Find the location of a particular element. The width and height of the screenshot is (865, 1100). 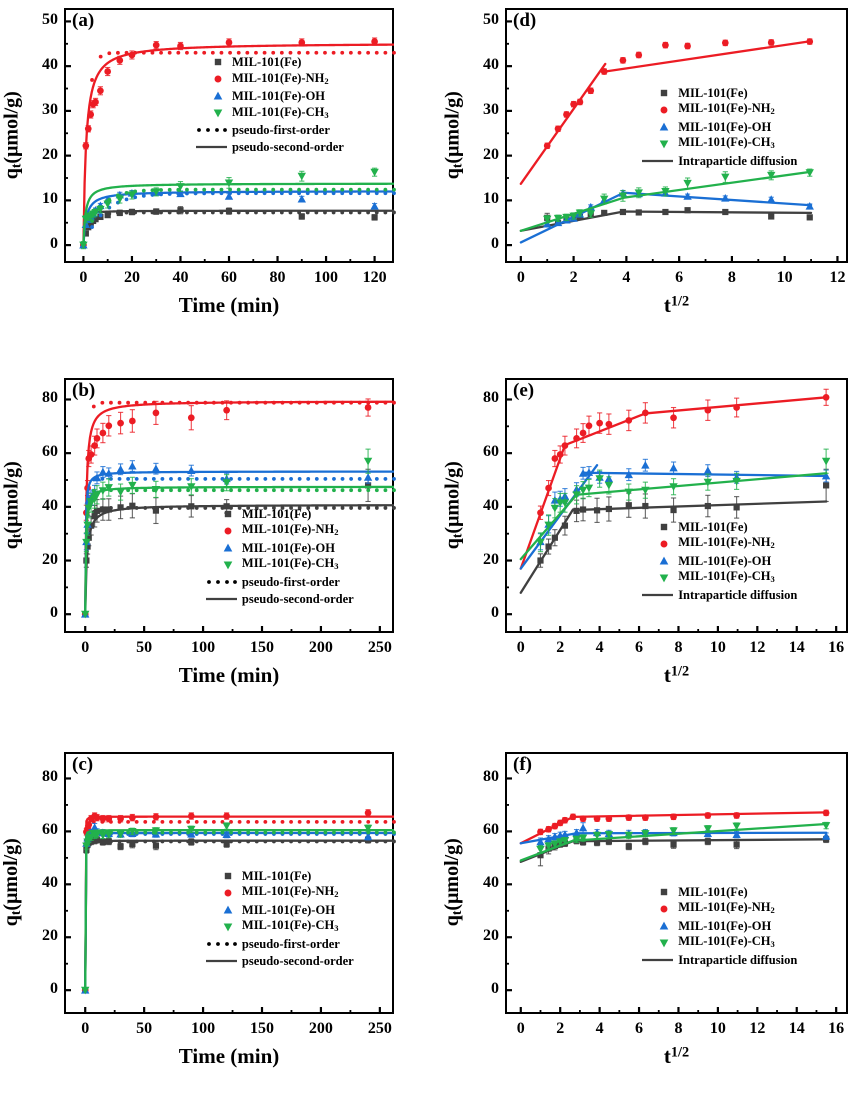

y-tick-label: 40 is located at coordinates (50, 505).